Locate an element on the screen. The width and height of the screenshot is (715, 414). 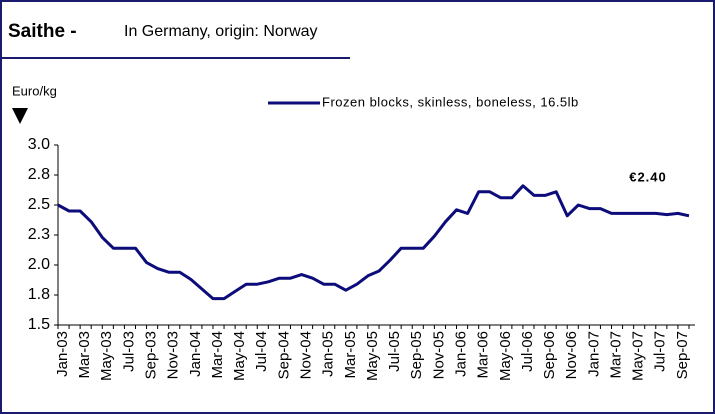
y-tick-label: 2.0 is located at coordinates (39, 264).